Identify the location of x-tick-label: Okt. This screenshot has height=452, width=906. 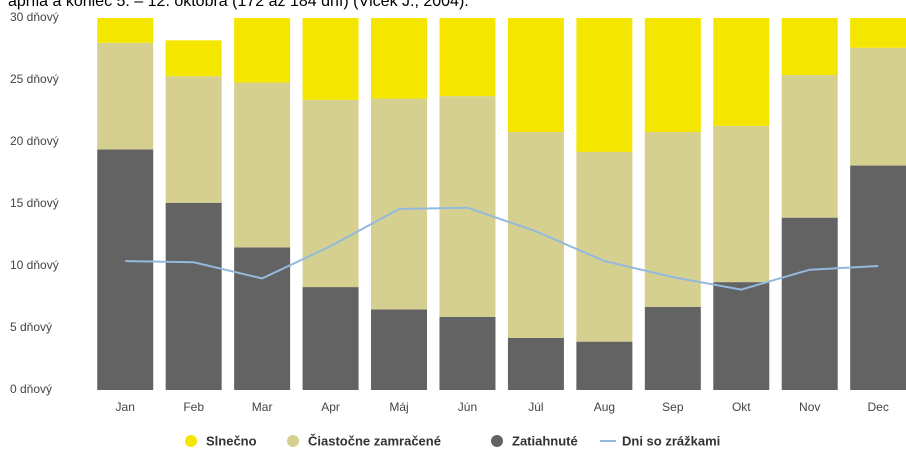
(741, 407).